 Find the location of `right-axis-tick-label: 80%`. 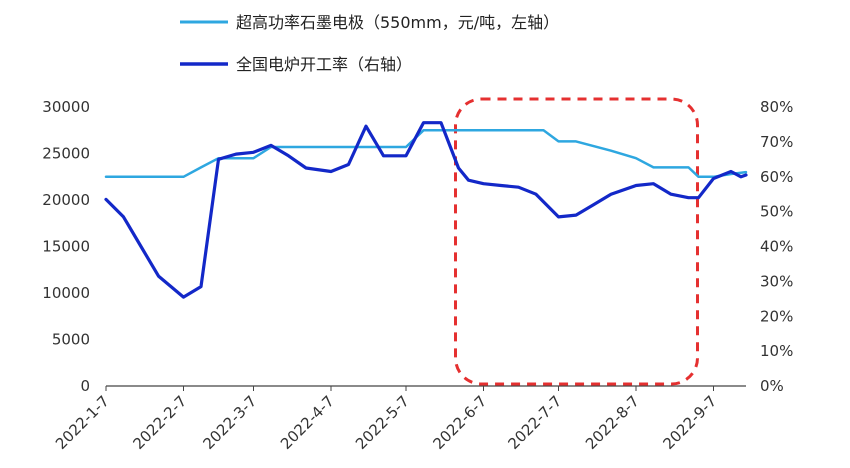

right-axis-tick-label: 80% is located at coordinates (776, 107).